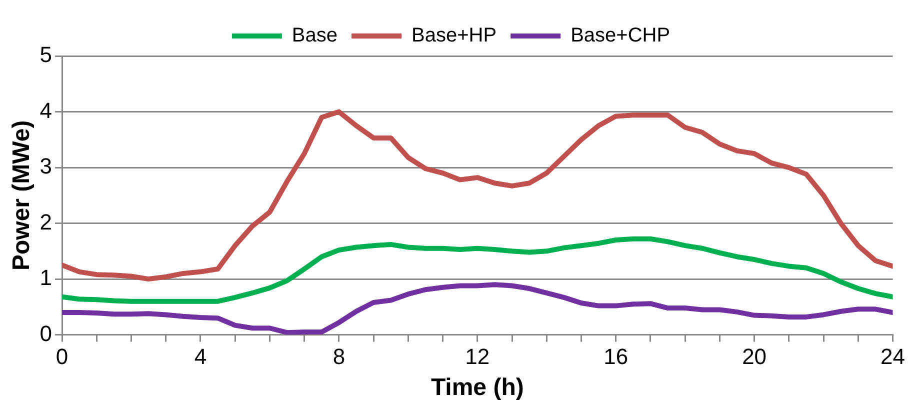 The width and height of the screenshot is (916, 411). I want to click on y-tick-label: 5, so click(46, 55).